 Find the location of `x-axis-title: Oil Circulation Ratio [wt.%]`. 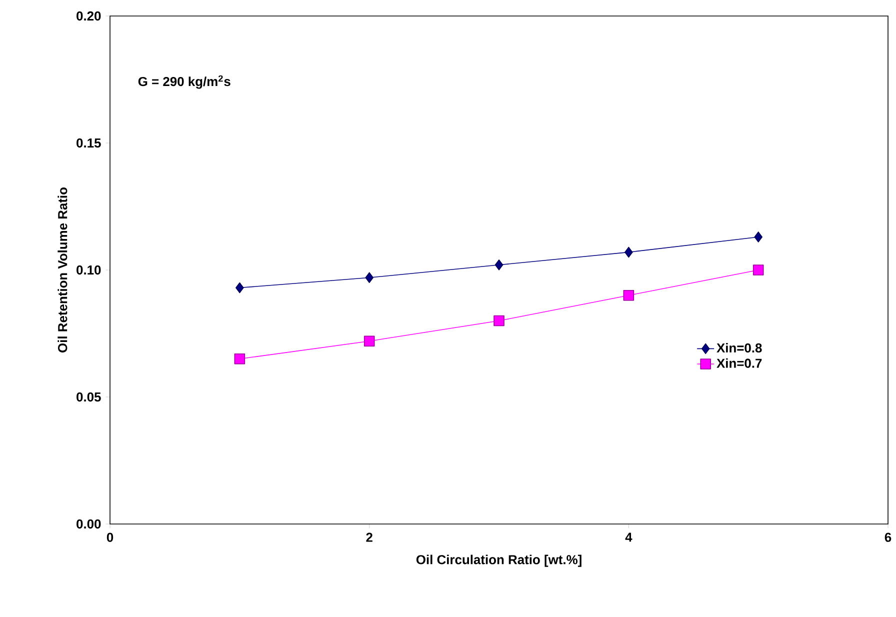

x-axis-title: Oil Circulation Ratio [wt.%] is located at coordinates (499, 560).